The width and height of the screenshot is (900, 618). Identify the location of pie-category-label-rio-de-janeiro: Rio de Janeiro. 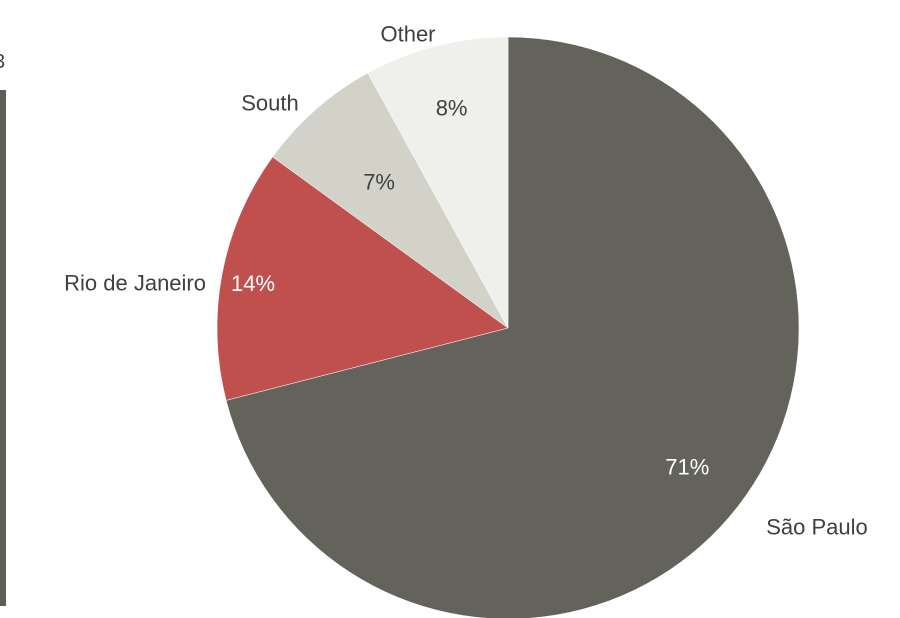
(135, 283).